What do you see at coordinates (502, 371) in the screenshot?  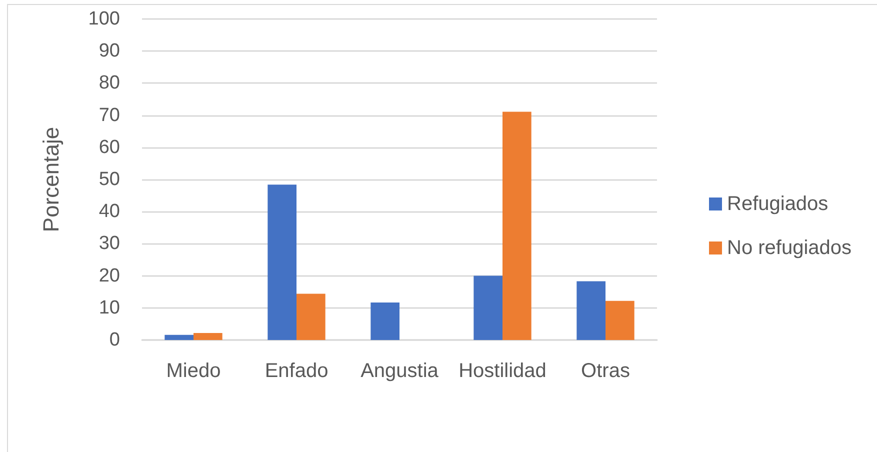 I see `x-tick-label: Hostilidad` at bounding box center [502, 371].